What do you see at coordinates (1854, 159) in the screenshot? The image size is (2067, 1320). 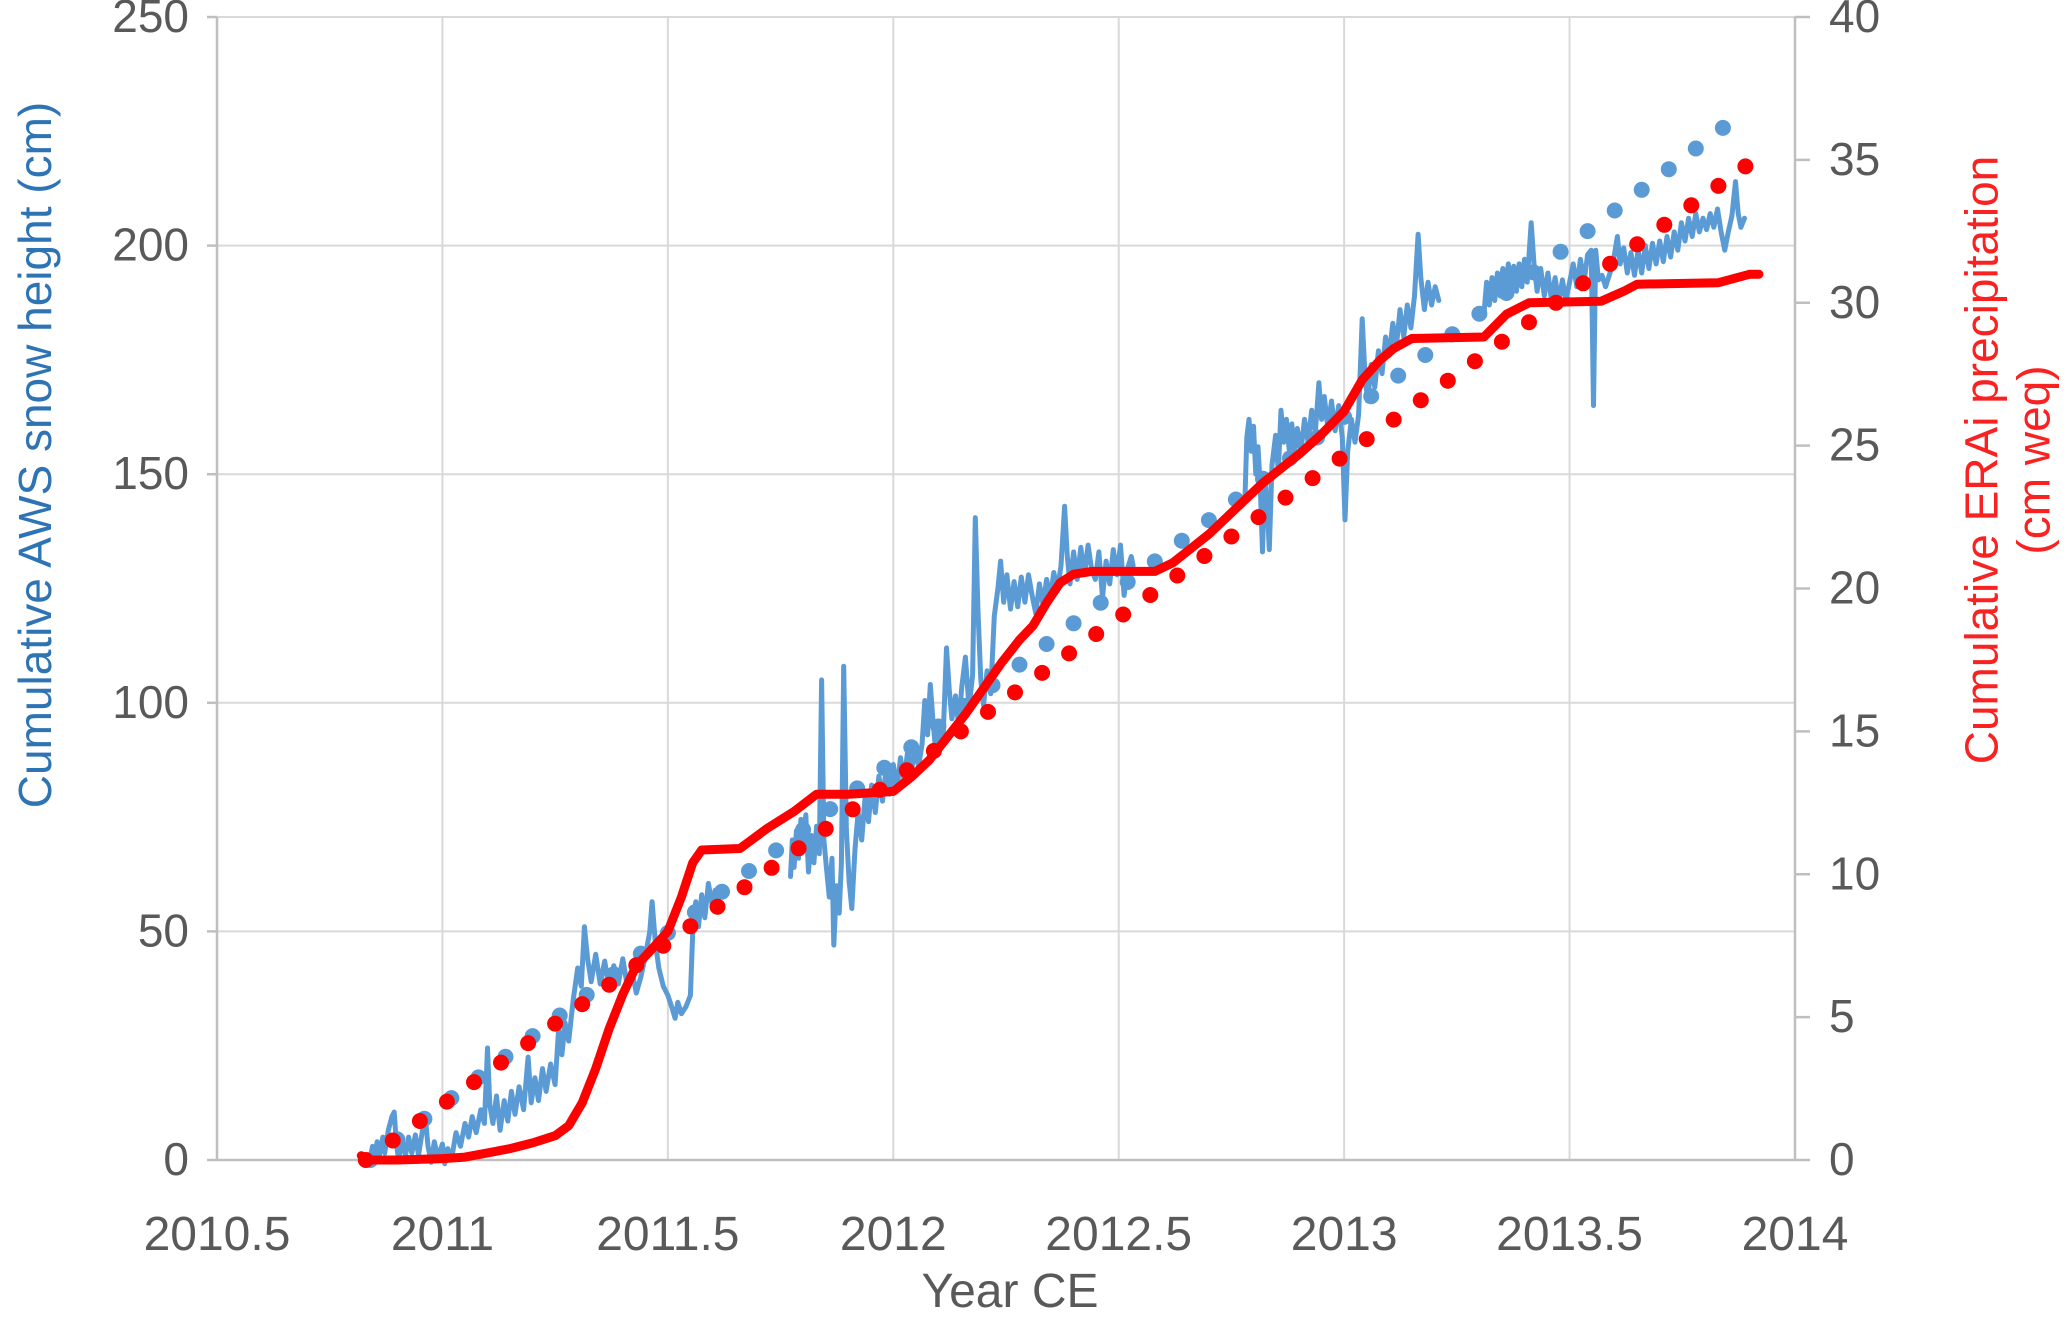 I see `right-axis-tick-label: 35` at bounding box center [1854, 159].